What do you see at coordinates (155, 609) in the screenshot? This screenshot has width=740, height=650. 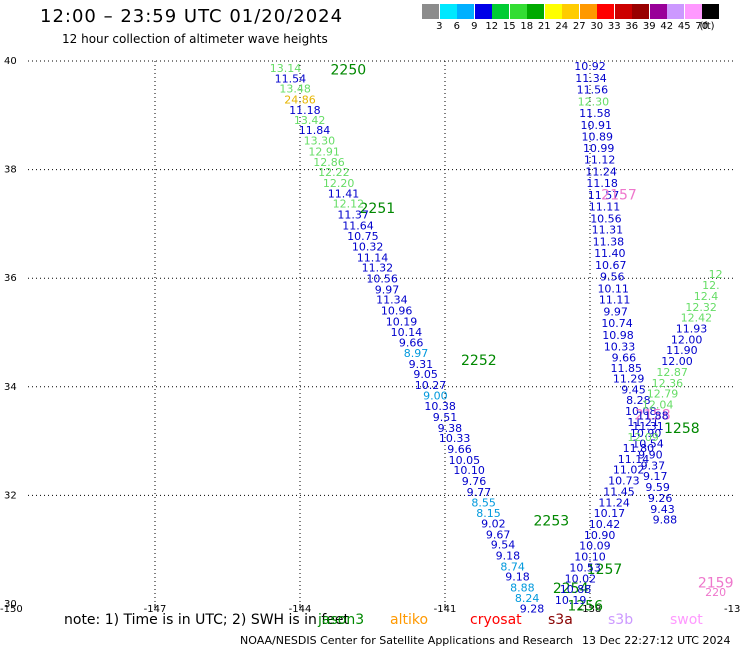 I see `x-tick-label: -147` at bounding box center [155, 609].